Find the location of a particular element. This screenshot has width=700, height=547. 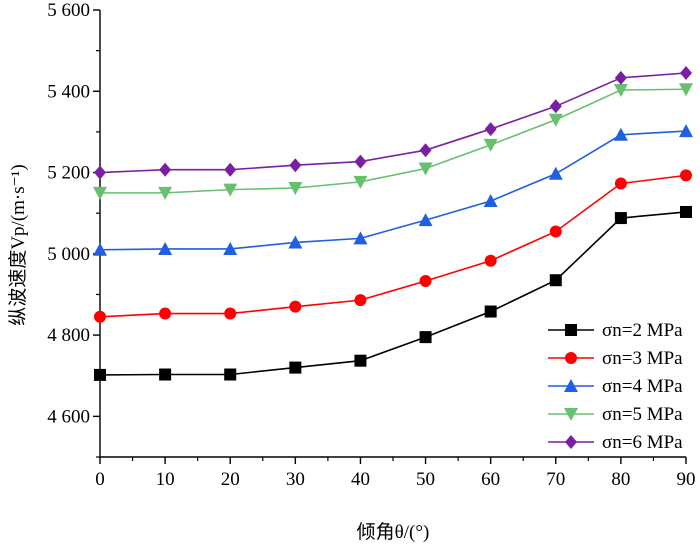

x-tick-label: 50 is located at coordinates (425, 479).